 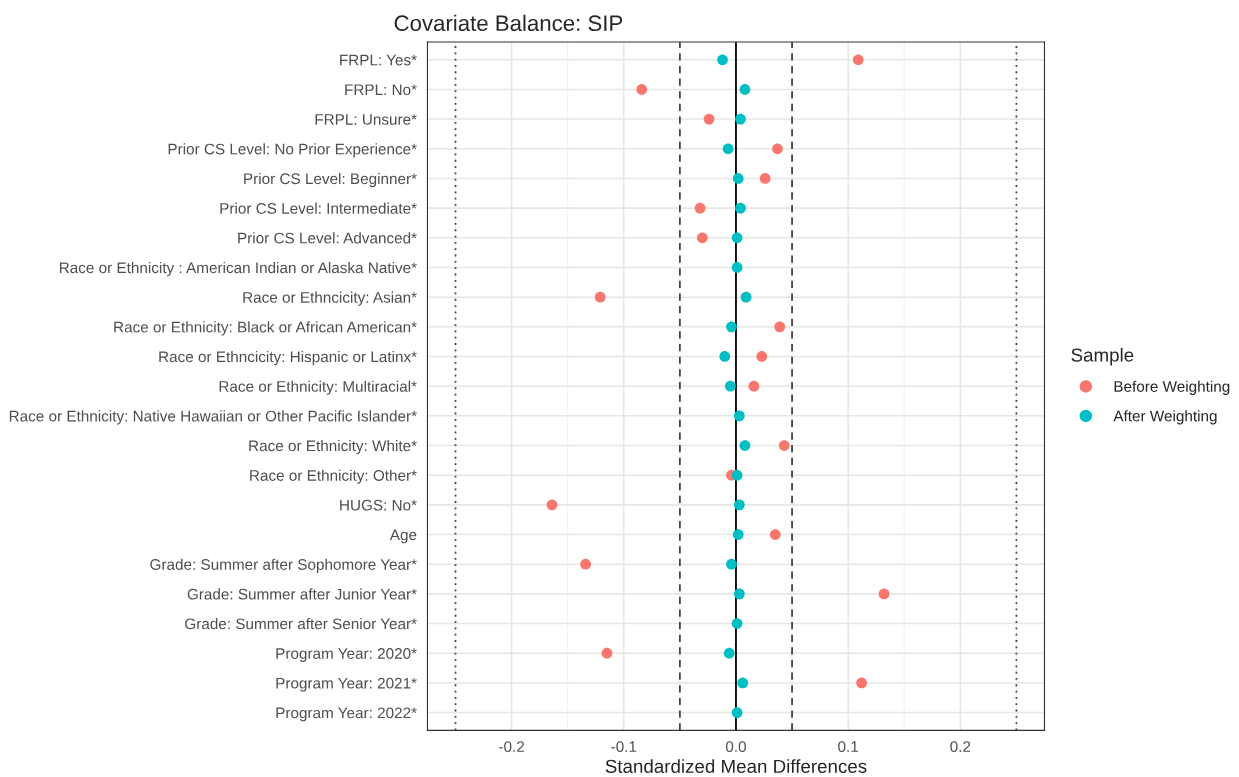 I want to click on legend-label: Before Weighting, so click(x=1172, y=387).